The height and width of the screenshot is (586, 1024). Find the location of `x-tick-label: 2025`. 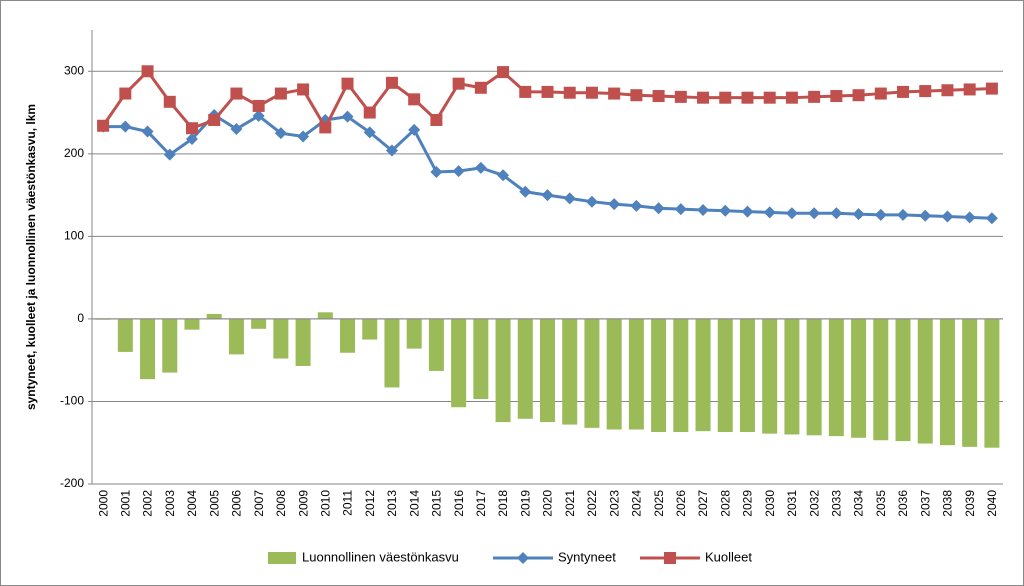

x-tick-label: 2025 is located at coordinates (659, 503).